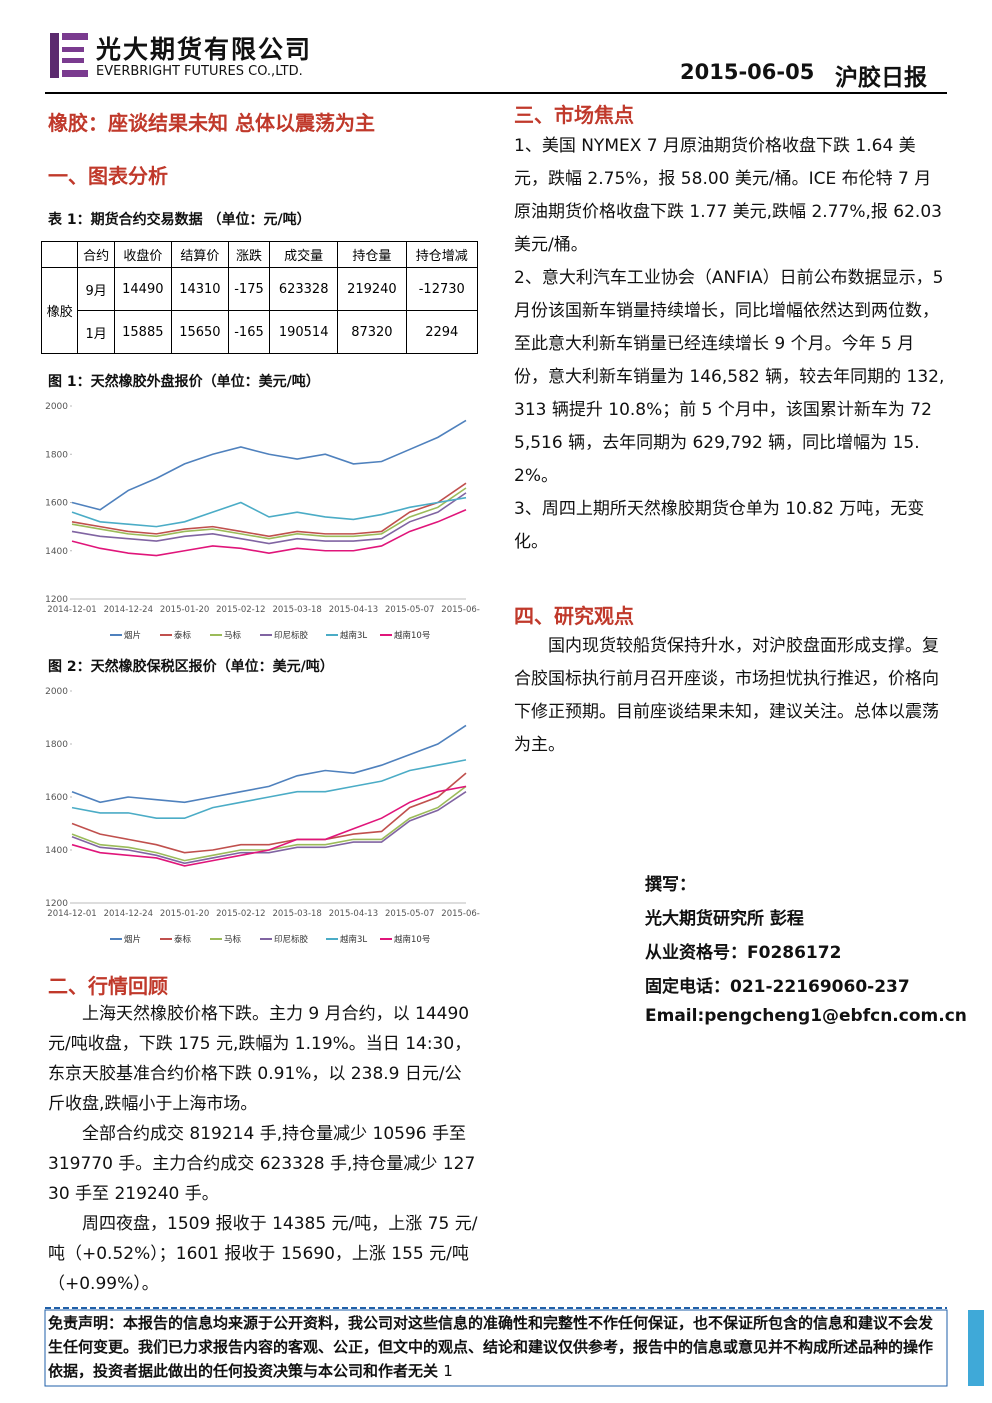 This screenshot has width=992, height=1403. I want to click on x-tick-label: 2015-06-01, so click(460, 914).